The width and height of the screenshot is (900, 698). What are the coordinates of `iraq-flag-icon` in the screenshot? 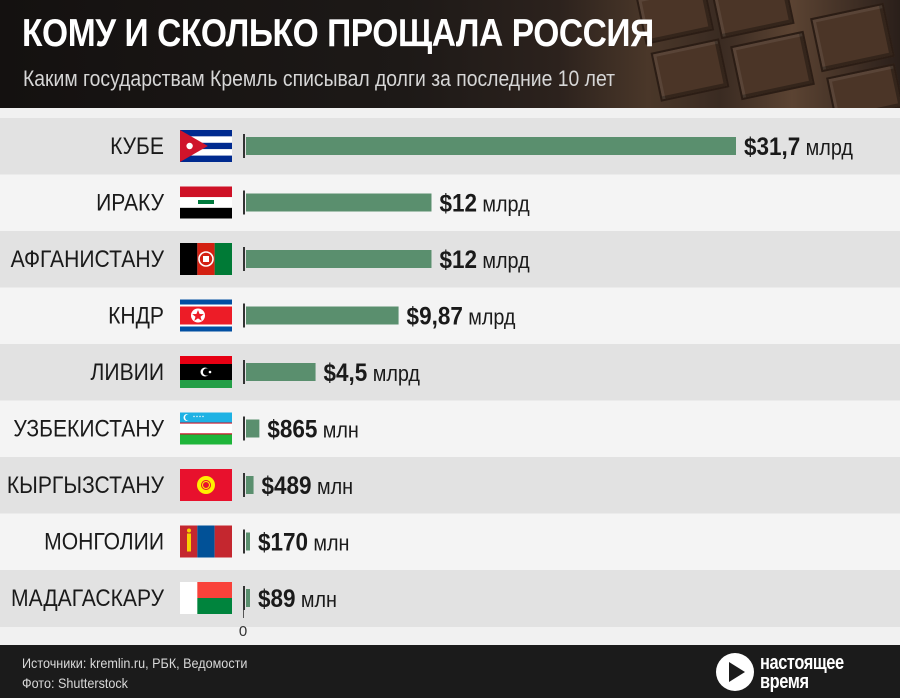 It's located at (206, 202).